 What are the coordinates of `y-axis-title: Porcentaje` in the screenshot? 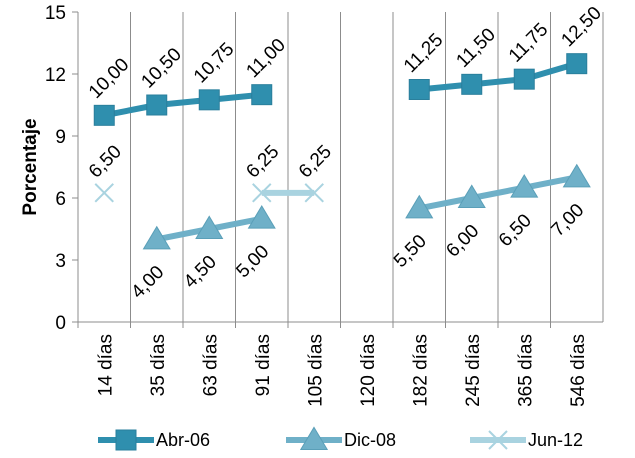 It's located at (30, 166).